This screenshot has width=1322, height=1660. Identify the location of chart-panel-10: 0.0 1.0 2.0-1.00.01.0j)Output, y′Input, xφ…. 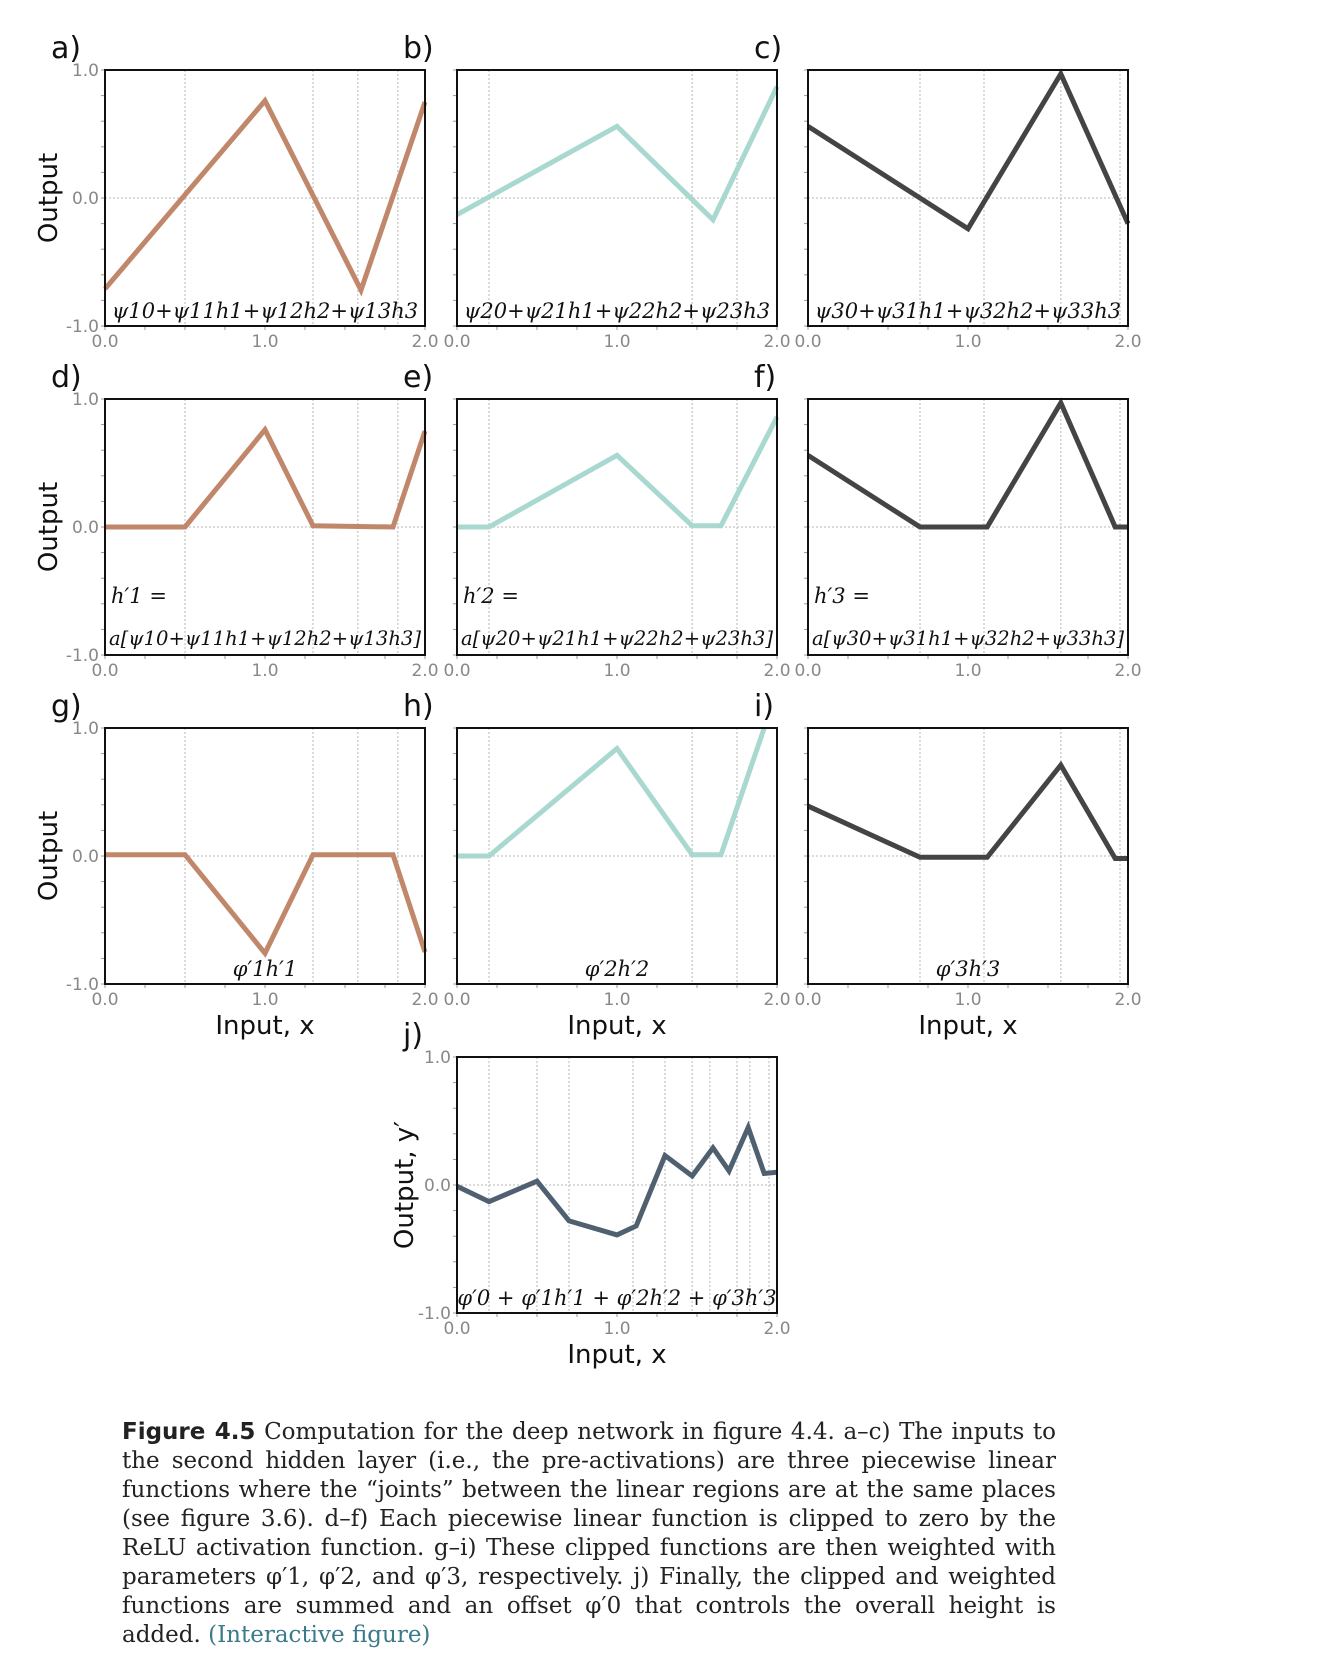
(590, 1194).